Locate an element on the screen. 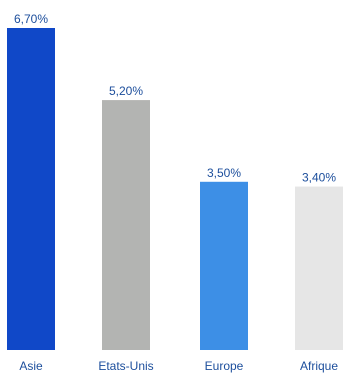  bar-europe is located at coordinates (224, 265).